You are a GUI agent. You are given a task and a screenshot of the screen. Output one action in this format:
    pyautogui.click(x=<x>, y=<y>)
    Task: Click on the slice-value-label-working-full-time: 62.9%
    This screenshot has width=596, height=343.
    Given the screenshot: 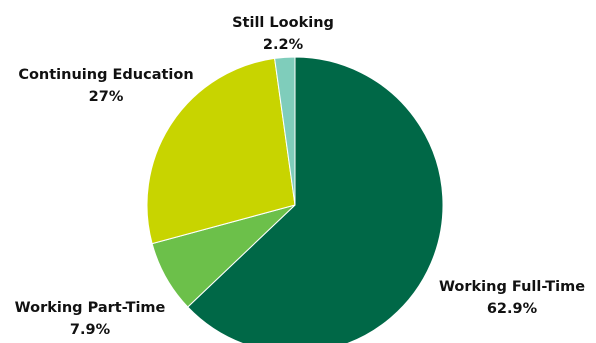 What is the action you would take?
    pyautogui.click(x=512, y=309)
    